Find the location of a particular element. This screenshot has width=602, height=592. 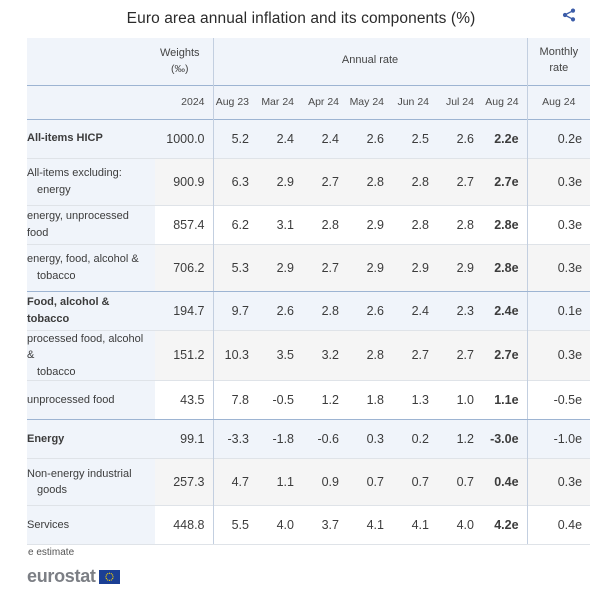

row-label: energy, unprocessed food is located at coordinates (91, 224).